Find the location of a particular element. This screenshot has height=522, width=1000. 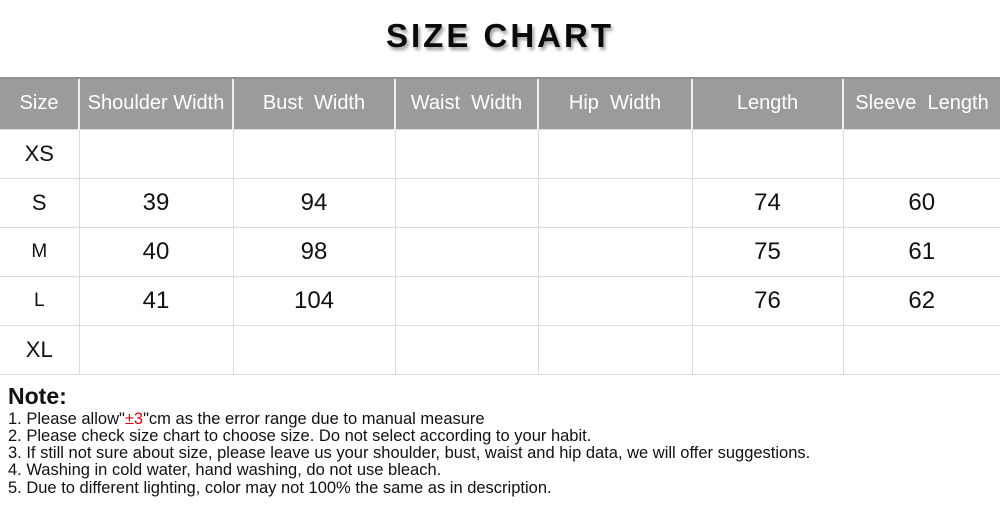

note-error-range-value: ±3 is located at coordinates (134, 418).